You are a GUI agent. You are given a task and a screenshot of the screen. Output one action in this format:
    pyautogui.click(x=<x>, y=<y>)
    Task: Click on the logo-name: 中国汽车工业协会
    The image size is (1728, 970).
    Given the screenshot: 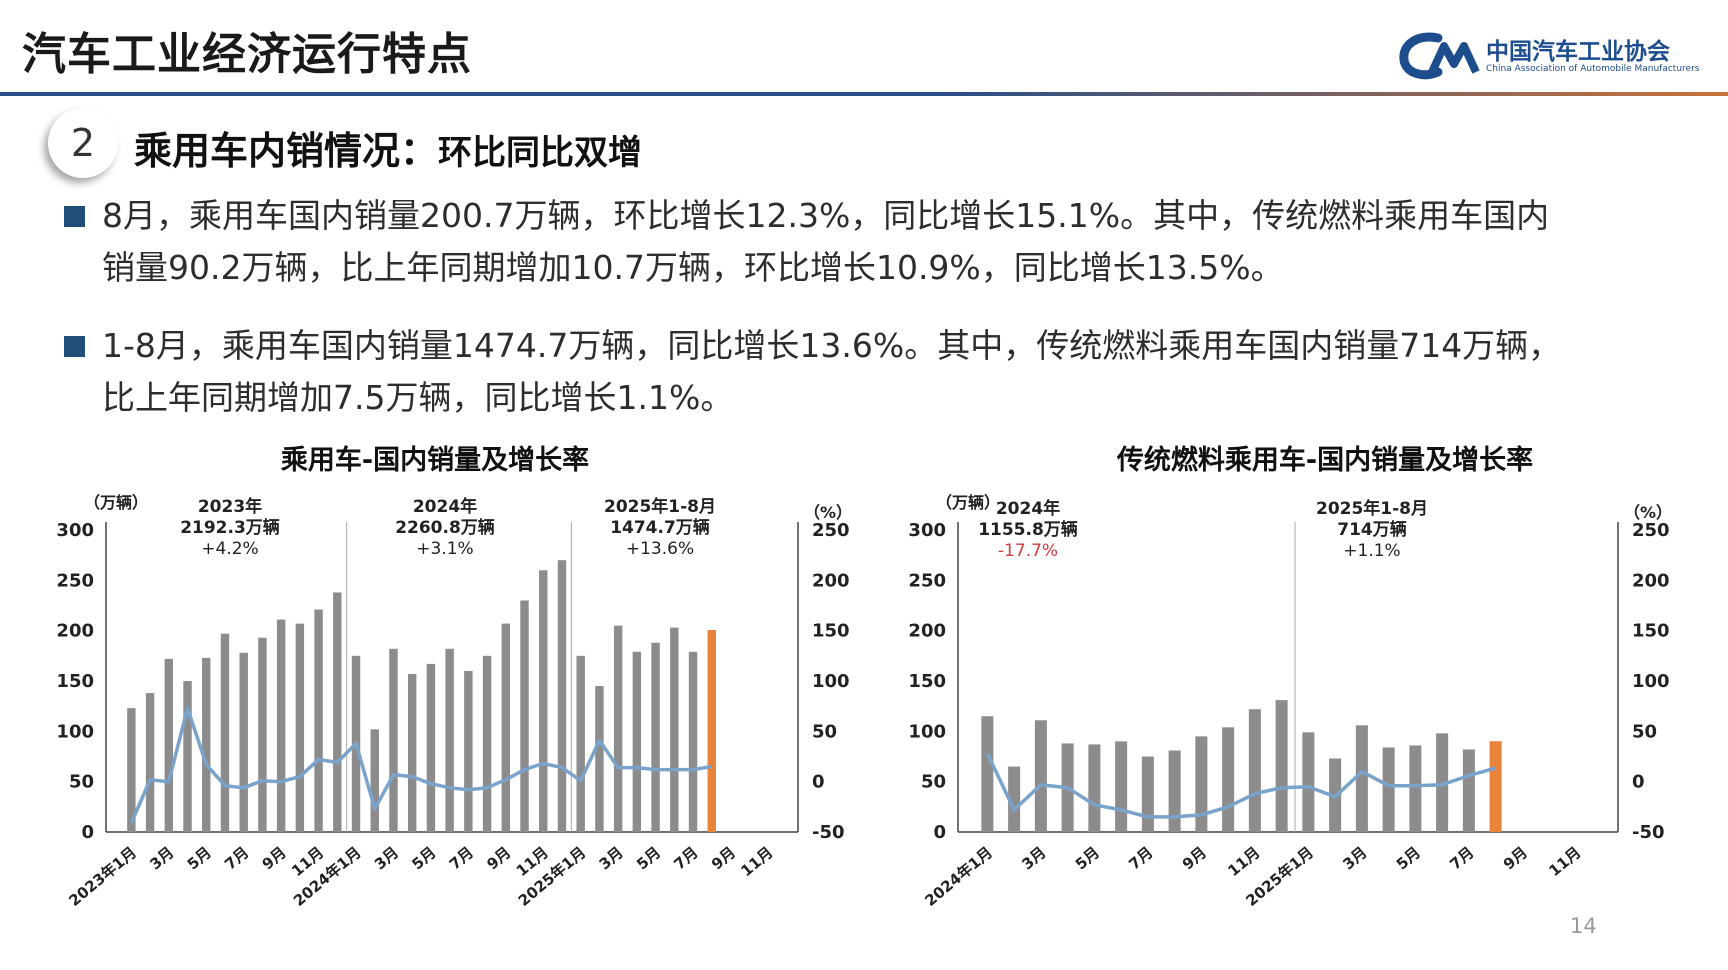 What is the action you would take?
    pyautogui.click(x=1578, y=52)
    